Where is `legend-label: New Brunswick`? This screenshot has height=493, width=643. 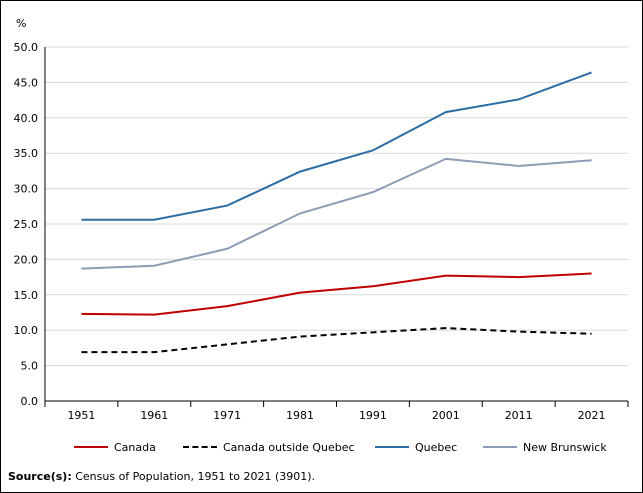
legend-label: New Brunswick is located at coordinates (565, 447).